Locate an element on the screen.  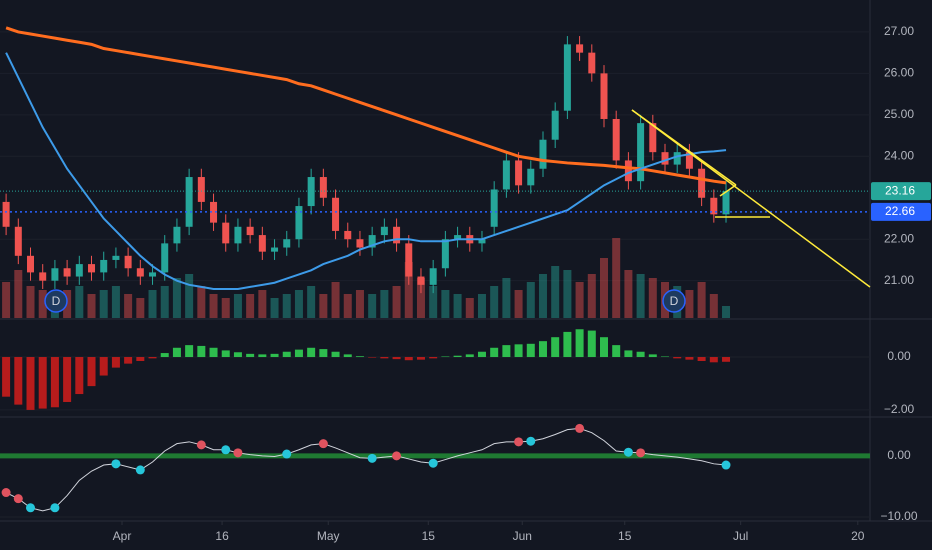
y-tick-label: 22.00 is located at coordinates (899, 238).